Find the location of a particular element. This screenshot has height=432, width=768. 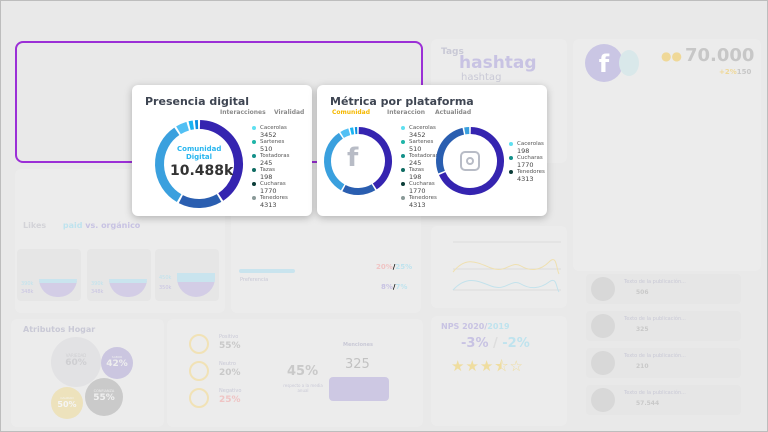

followers-value: 70.000 is located at coordinates (720, 55).